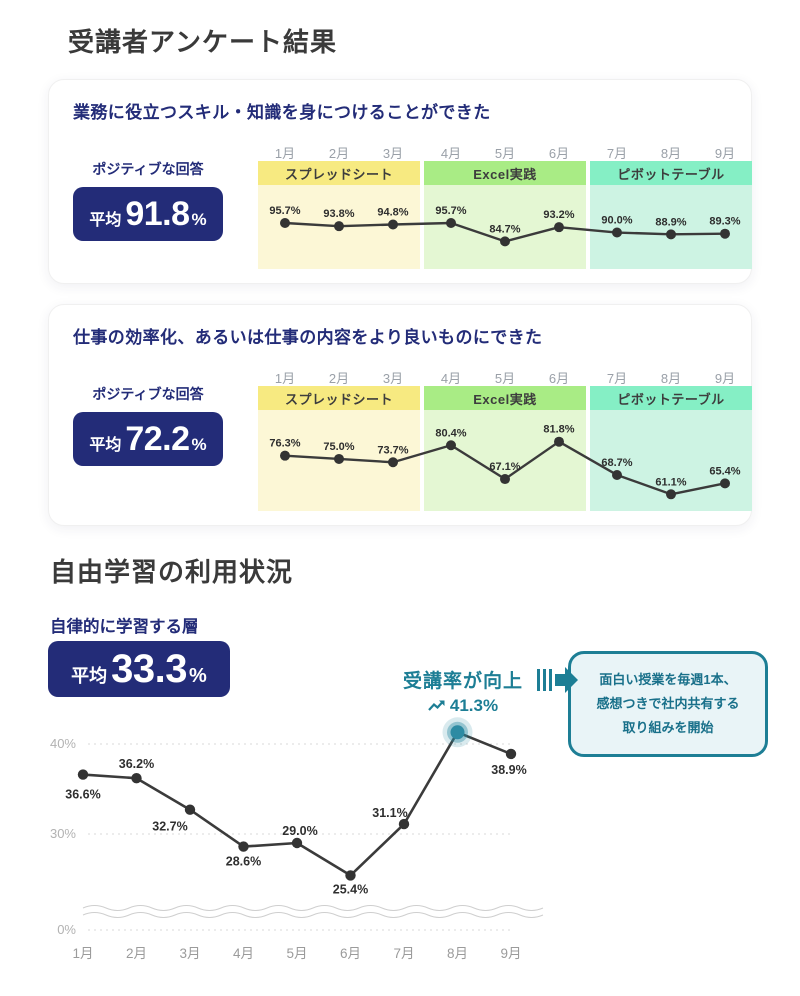 The height and width of the screenshot is (996, 800). I want to click on annotation-value: 41.3%, so click(474, 705).